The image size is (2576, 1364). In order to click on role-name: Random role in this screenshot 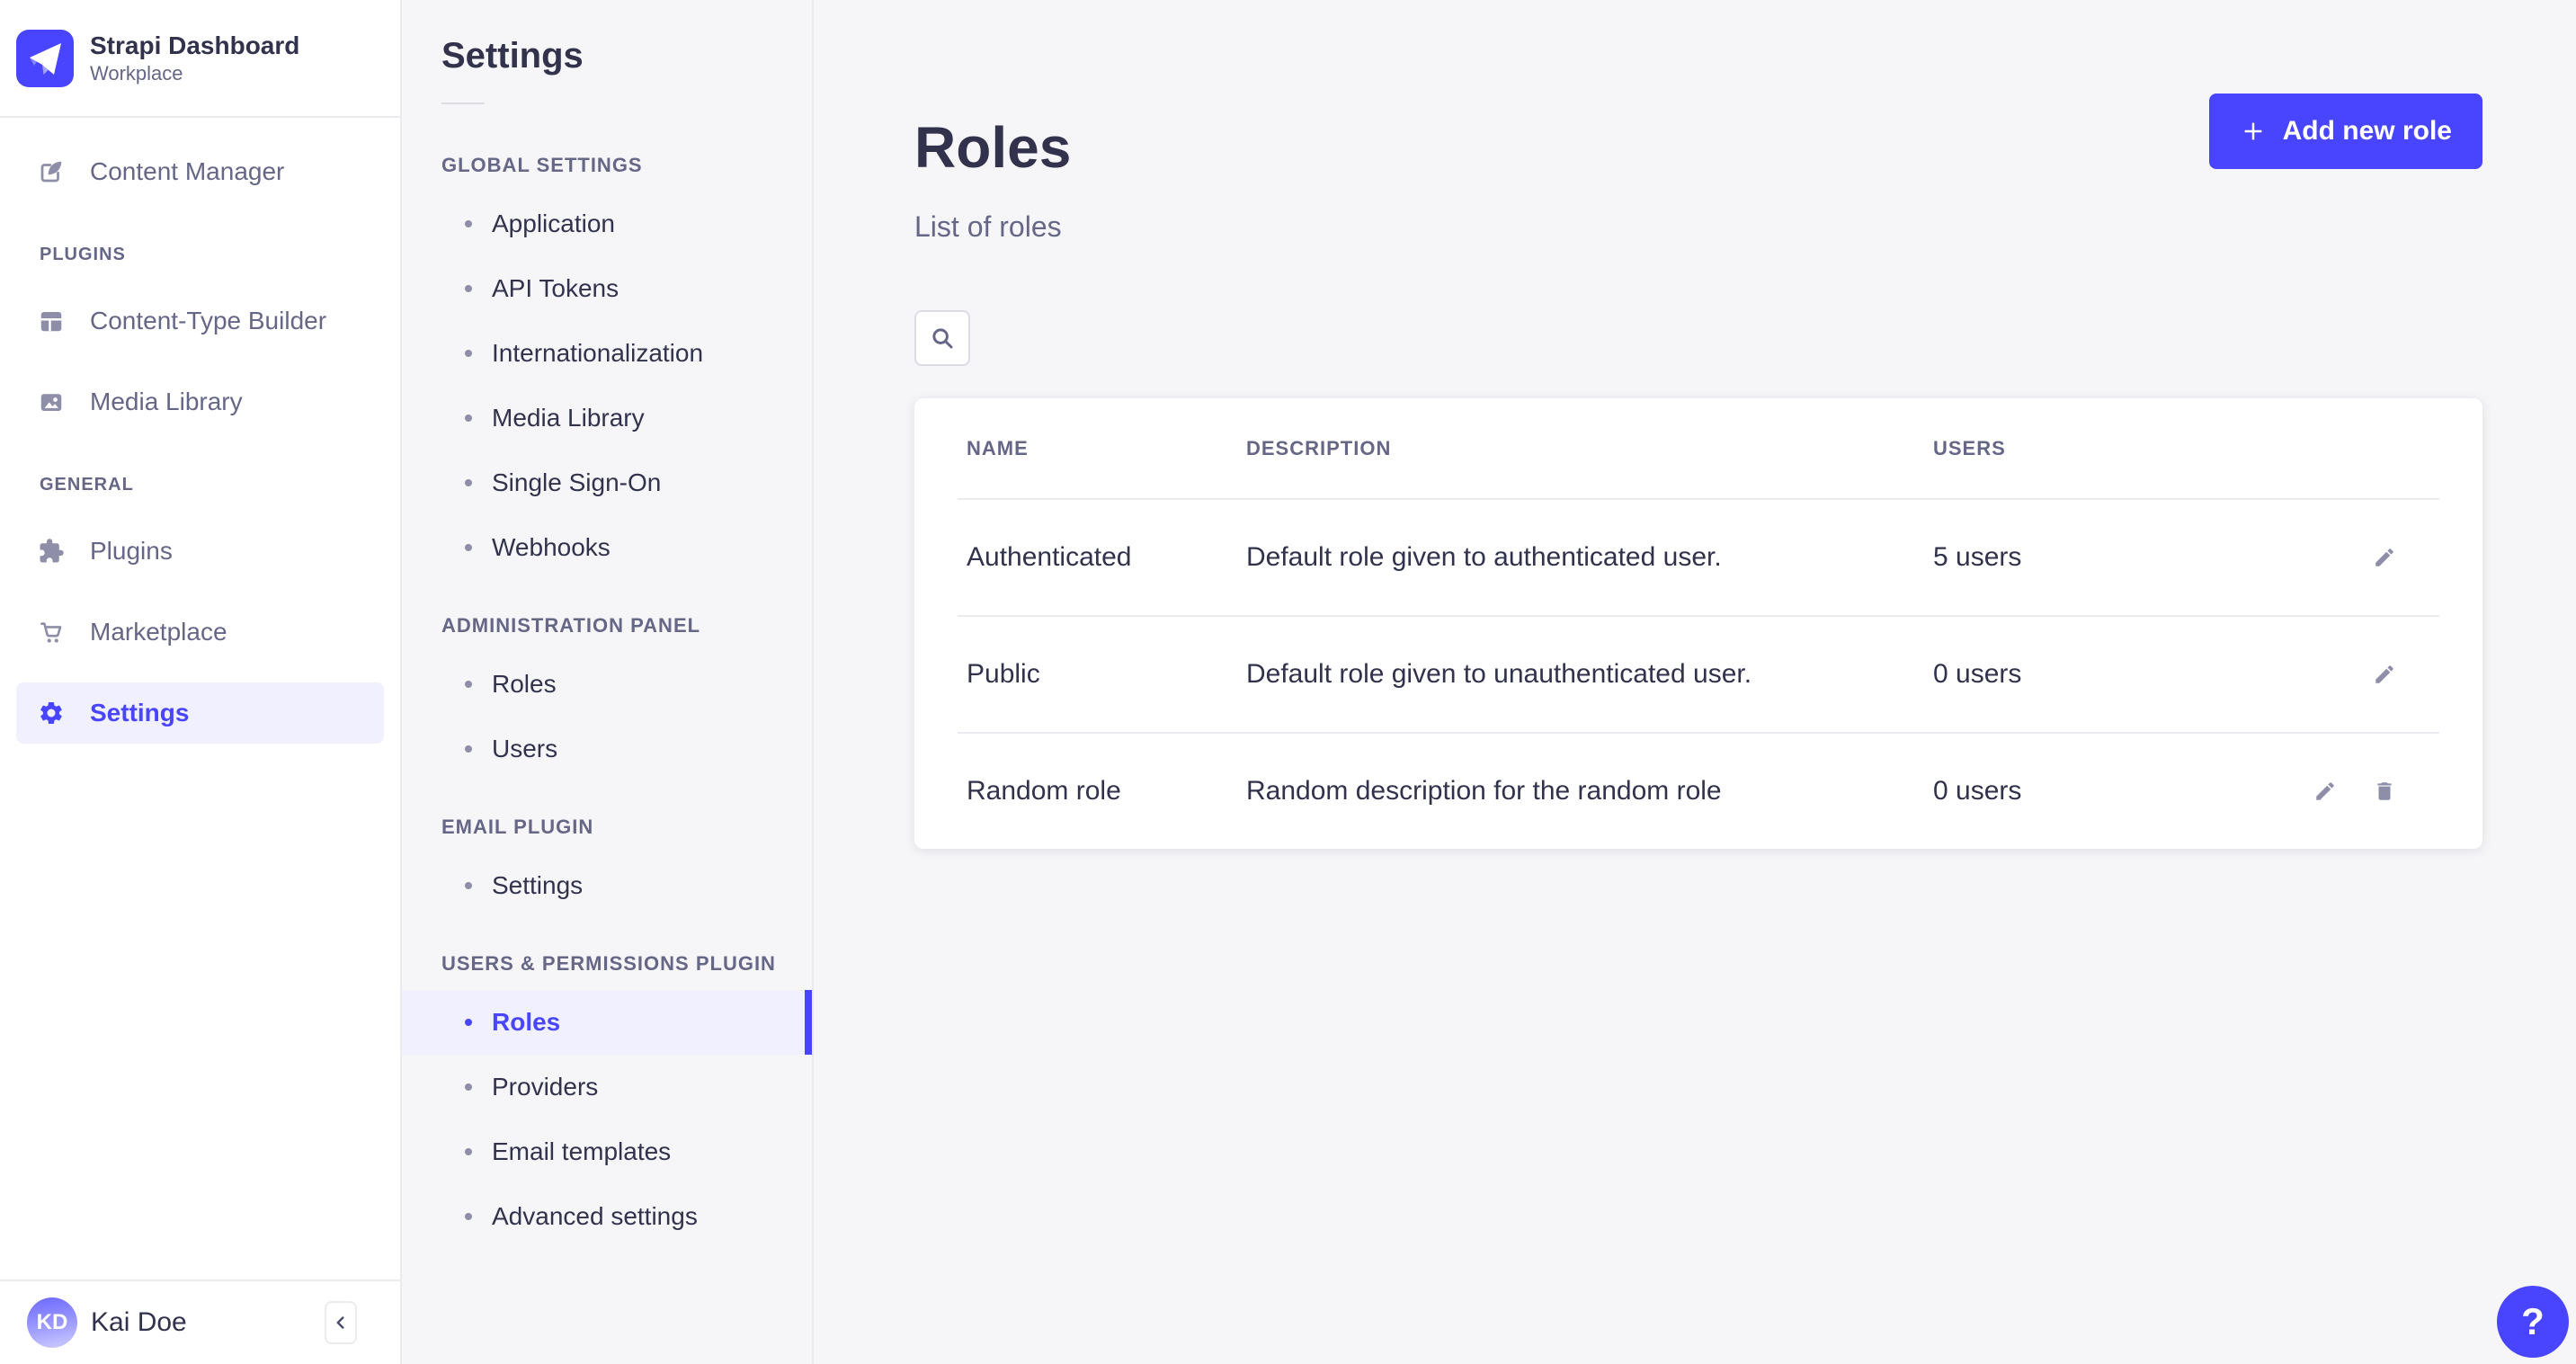, I will do `click(1044, 791)`.